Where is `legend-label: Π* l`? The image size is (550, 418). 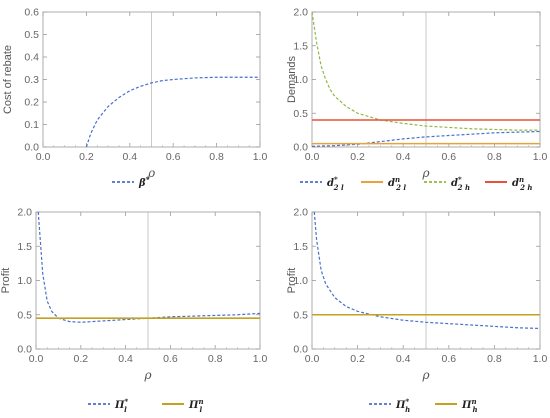 legend-label: Π* l is located at coordinates (121, 405).